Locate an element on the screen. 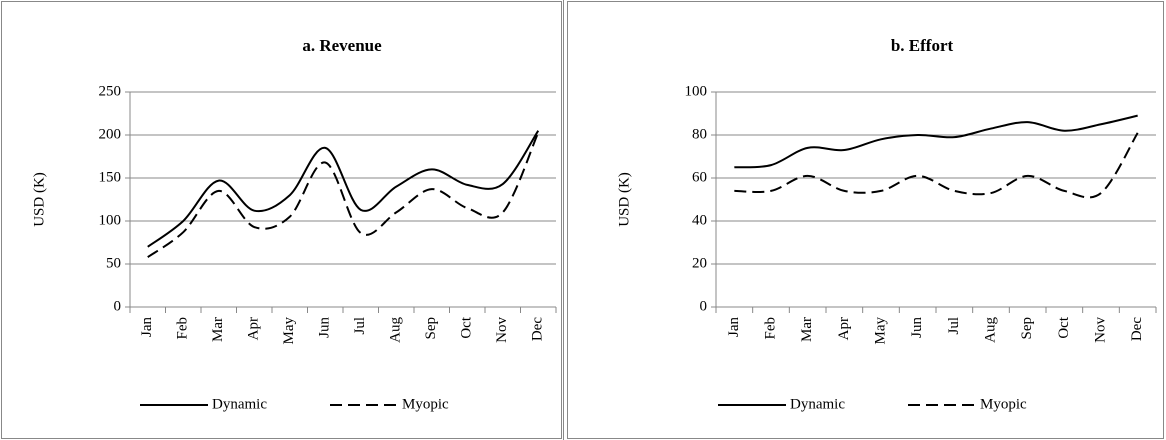 The width and height of the screenshot is (1166, 440). y-tick-label: 40 is located at coordinates (699, 220).